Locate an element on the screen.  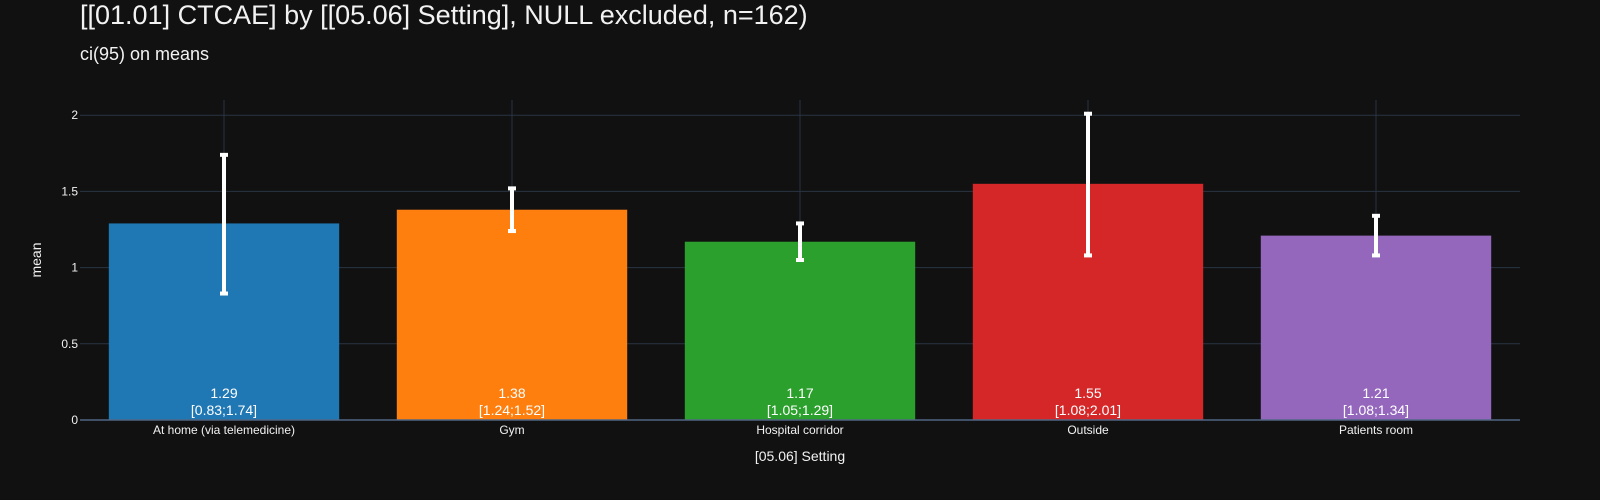
y-tick-label: 2 is located at coordinates (74, 115).